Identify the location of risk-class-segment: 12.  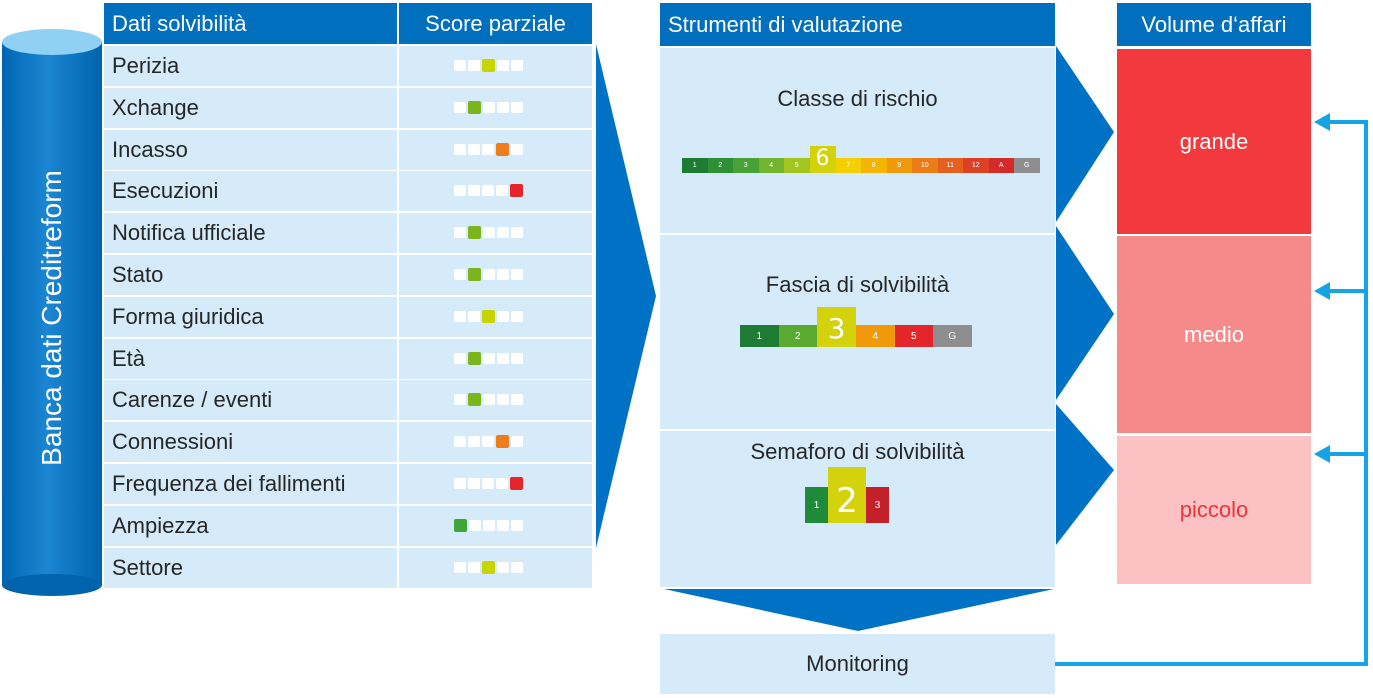
(976, 165).